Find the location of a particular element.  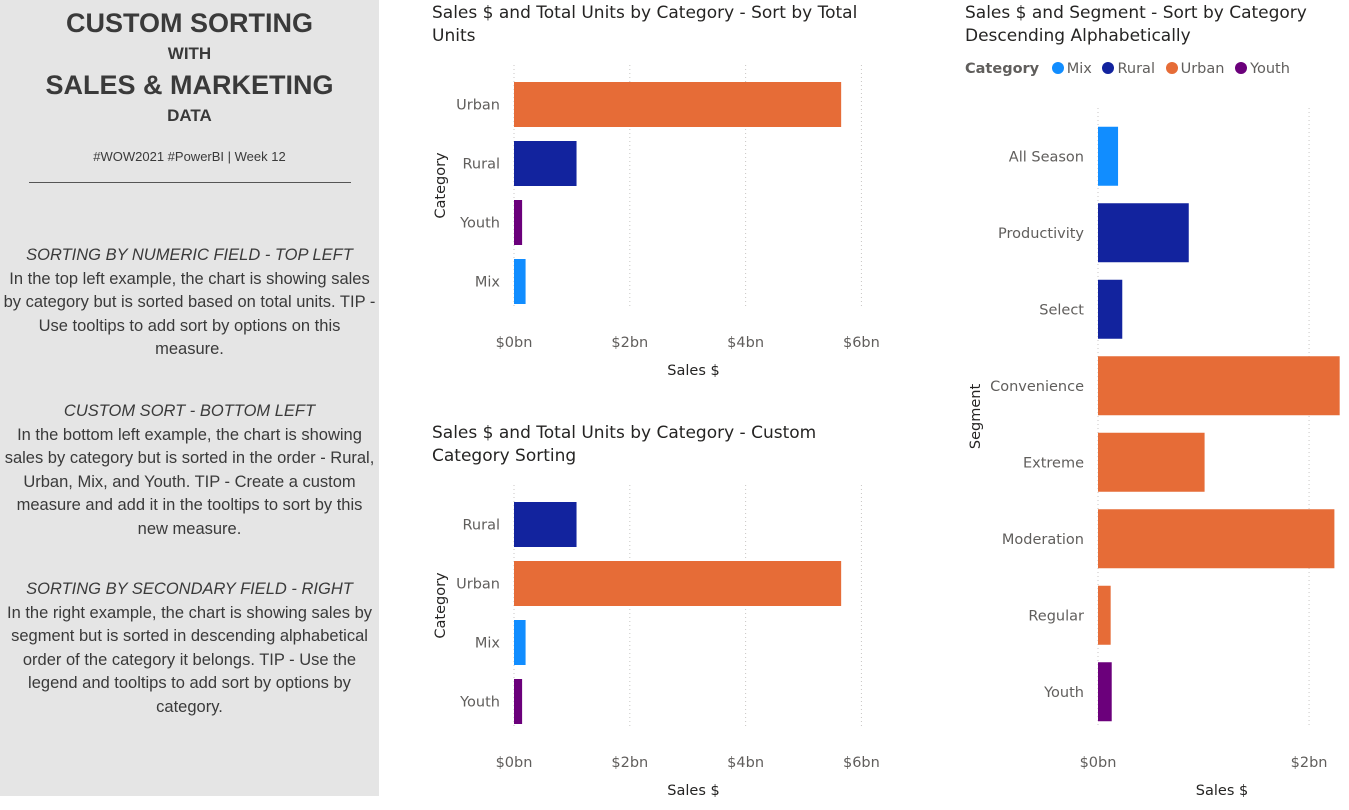

bar-select is located at coordinates (1110, 309).